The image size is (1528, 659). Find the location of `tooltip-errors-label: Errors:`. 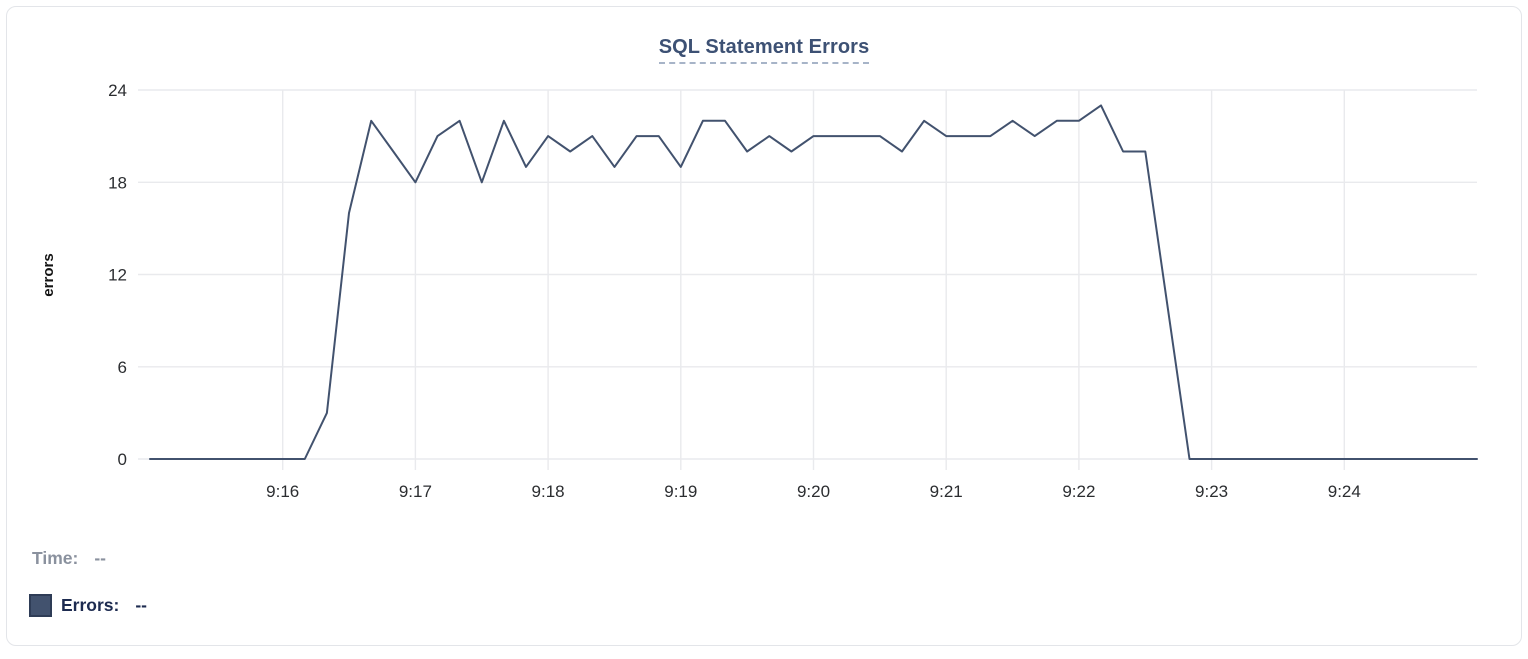

tooltip-errors-label: Errors: is located at coordinates (90, 605).